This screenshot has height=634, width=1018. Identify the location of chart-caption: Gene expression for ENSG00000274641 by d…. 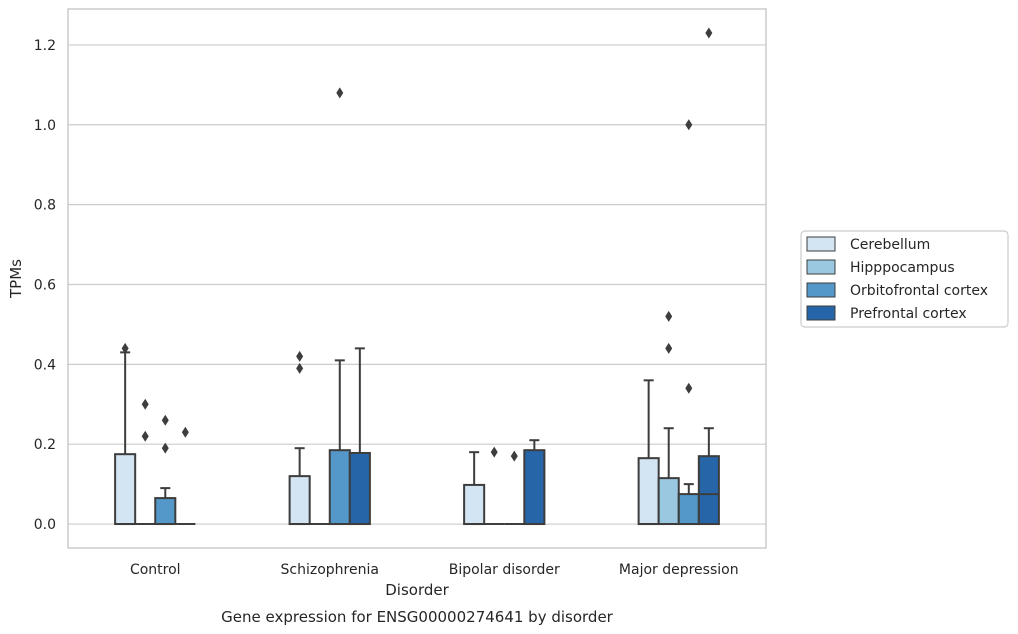
(417, 617).